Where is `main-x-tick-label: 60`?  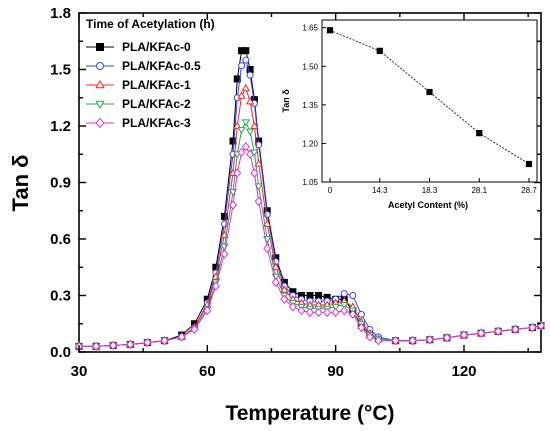
main-x-tick-label: 60 is located at coordinates (207, 371).